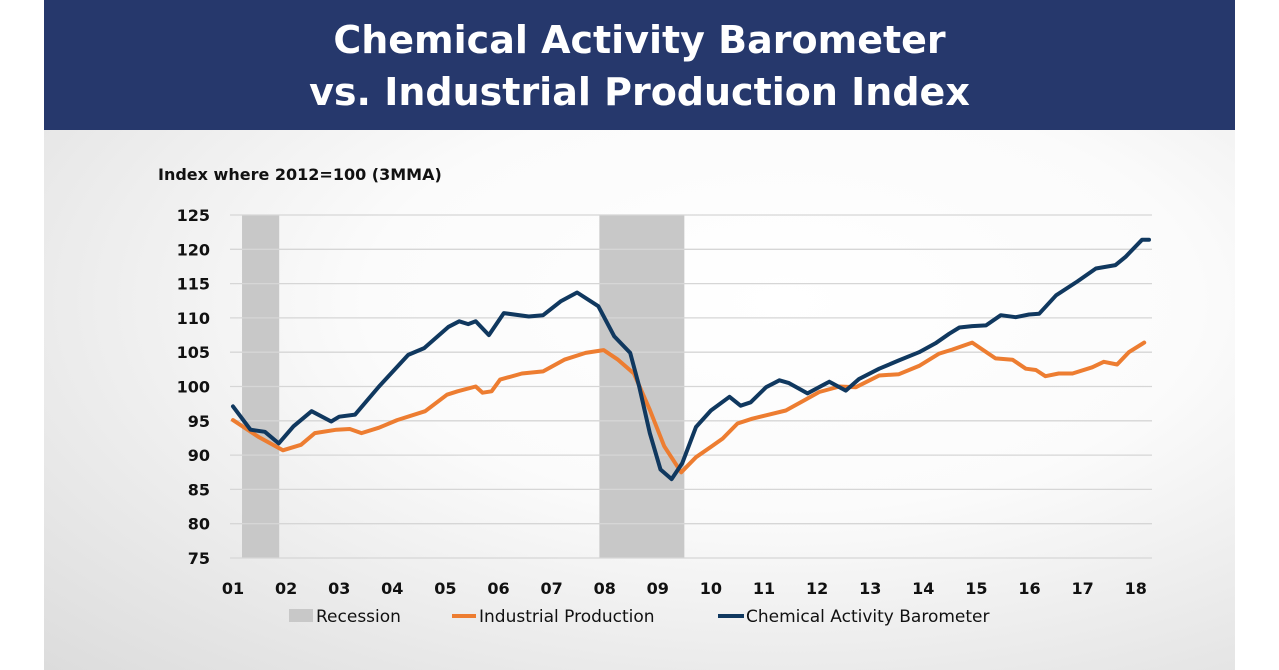  What do you see at coordinates (639, 92) in the screenshot?
I see `chart-title-line2: vs. Industrial Production Index` at bounding box center [639, 92].